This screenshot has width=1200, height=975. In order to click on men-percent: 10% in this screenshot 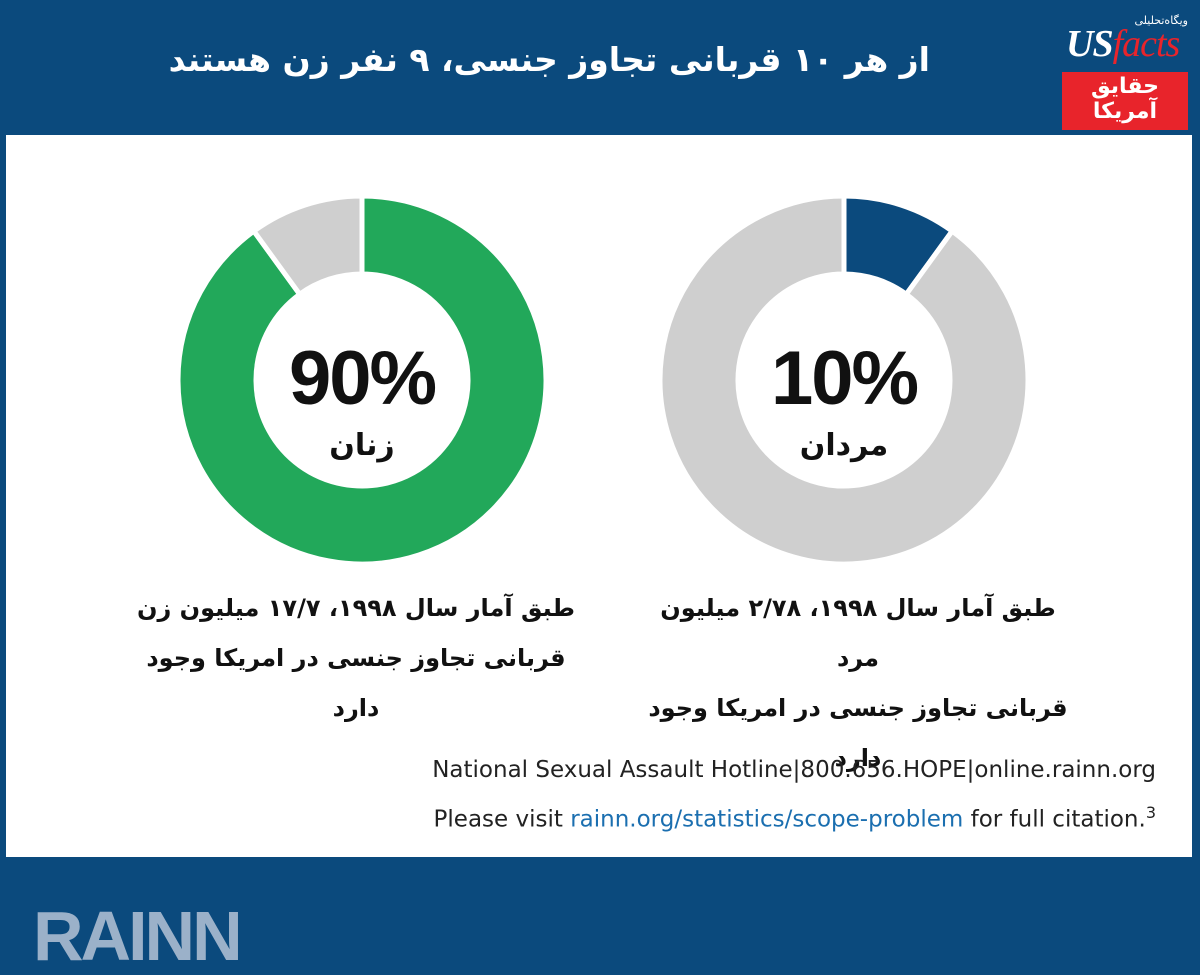, I will do `click(844, 378)`.